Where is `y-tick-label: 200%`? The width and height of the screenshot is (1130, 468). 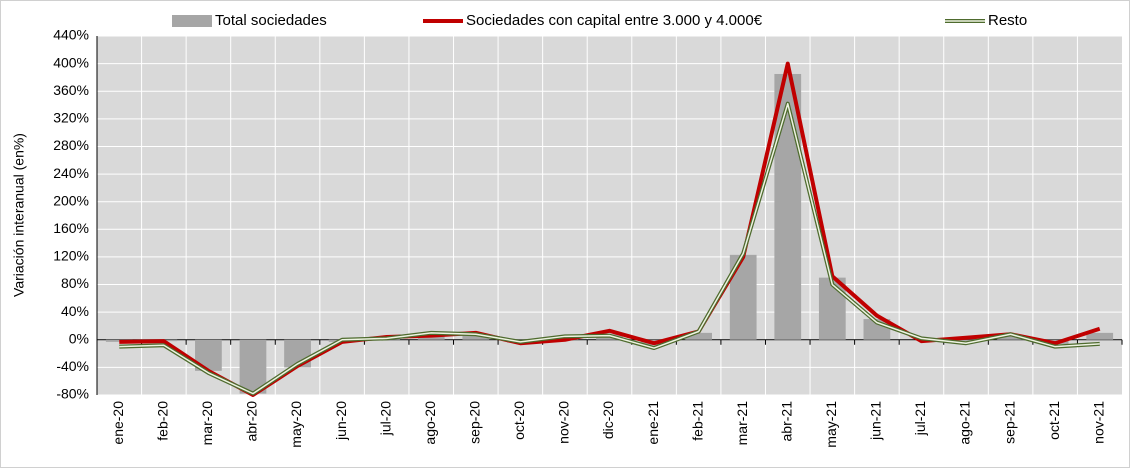 y-tick-label: 200% is located at coordinates (71, 200).